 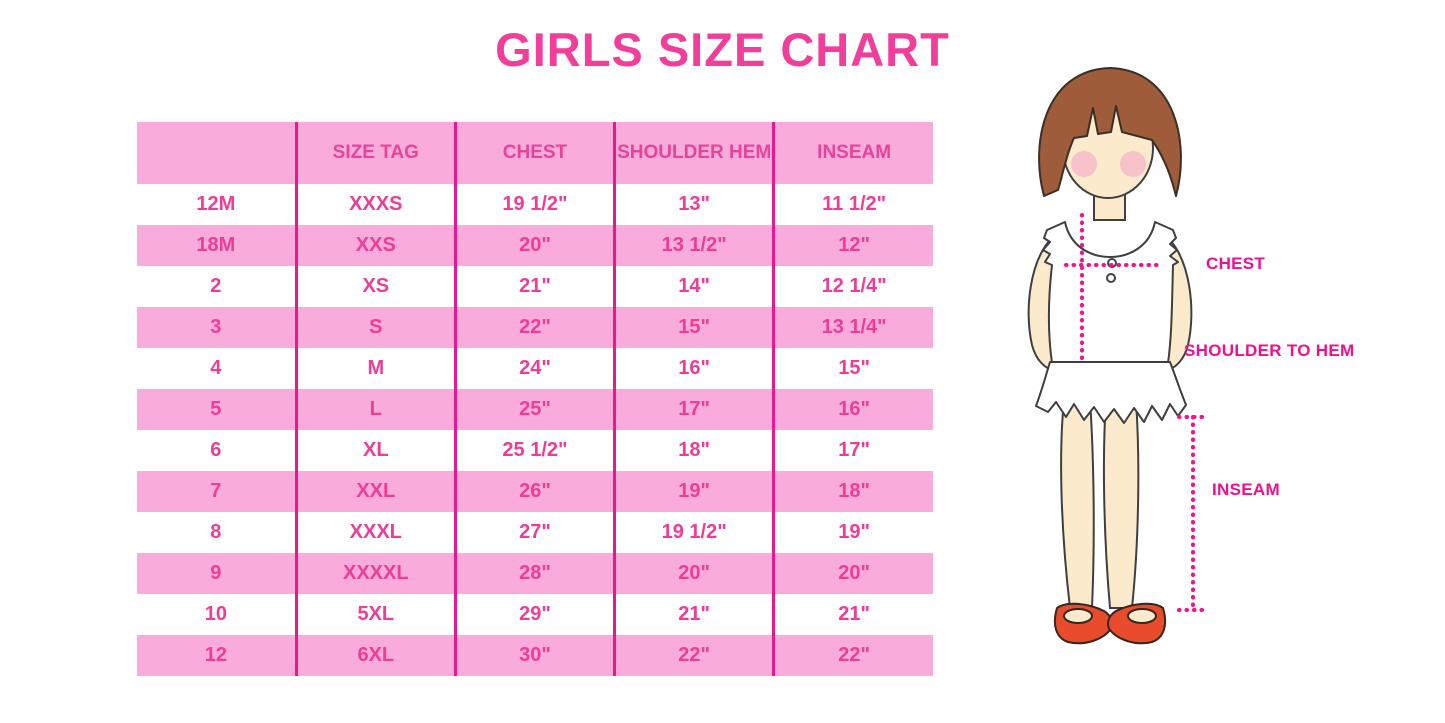 I want to click on size-cell: XXXXL, so click(x=375, y=573).